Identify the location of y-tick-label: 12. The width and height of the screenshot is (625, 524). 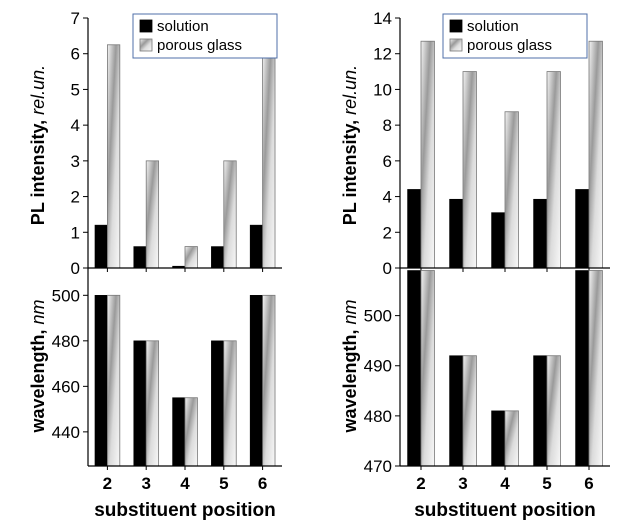
(382, 54).